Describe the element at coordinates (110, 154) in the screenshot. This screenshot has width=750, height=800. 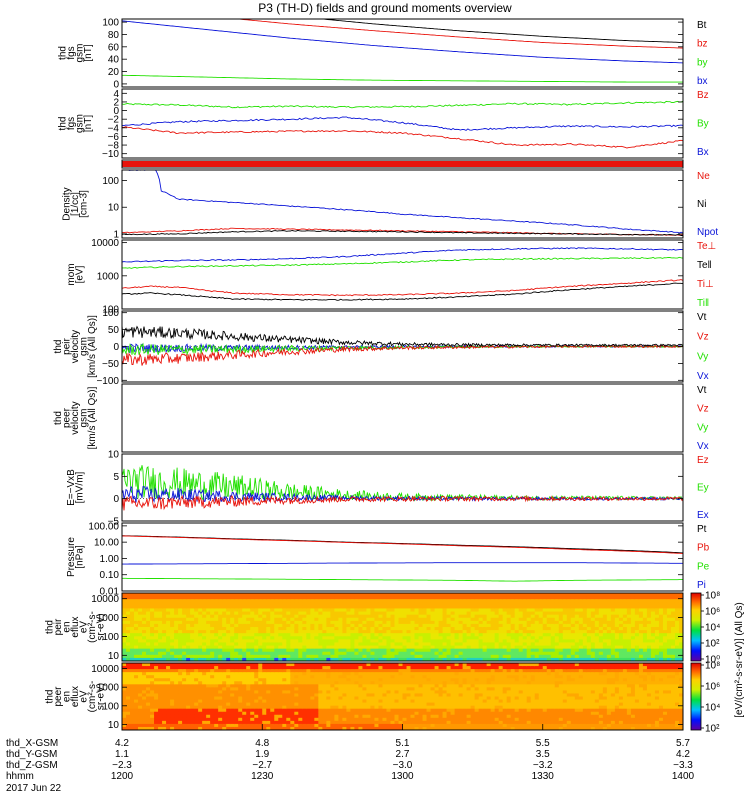
I see `tick-label: −10` at that location.